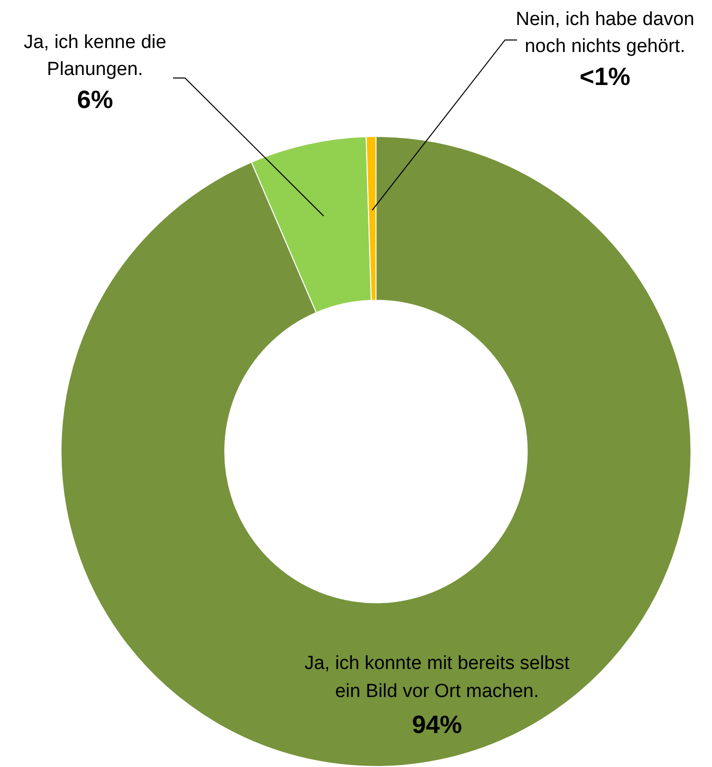  I want to click on data-label: <1%, so click(605, 77).